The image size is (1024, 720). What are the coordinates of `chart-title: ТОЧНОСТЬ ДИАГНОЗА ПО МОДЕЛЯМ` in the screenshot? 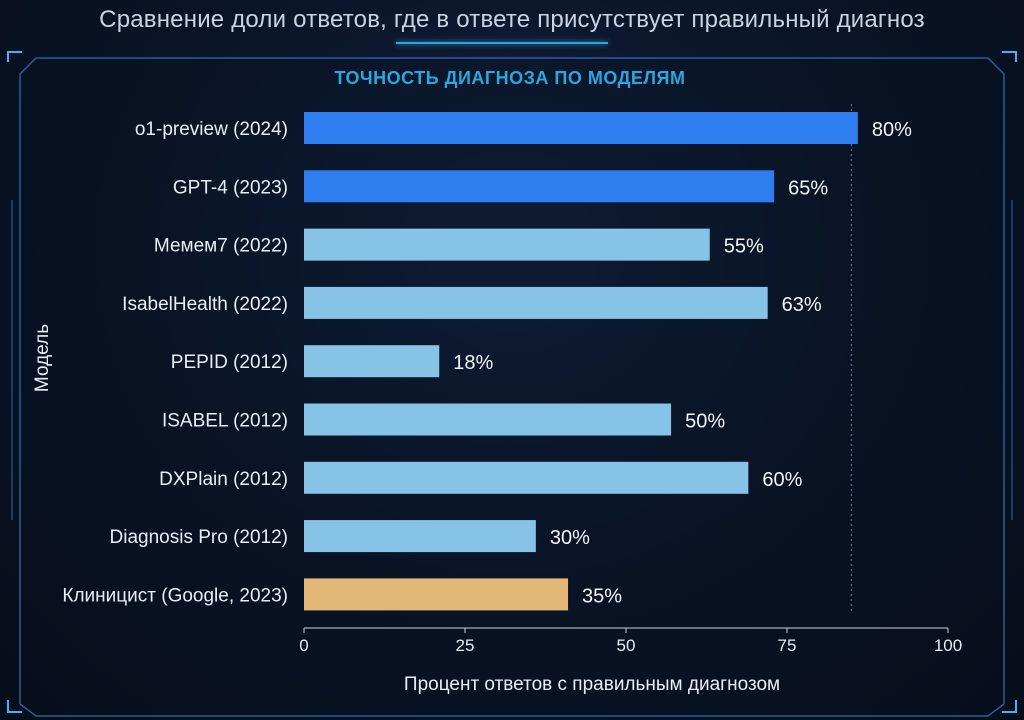 It's located at (509, 78).